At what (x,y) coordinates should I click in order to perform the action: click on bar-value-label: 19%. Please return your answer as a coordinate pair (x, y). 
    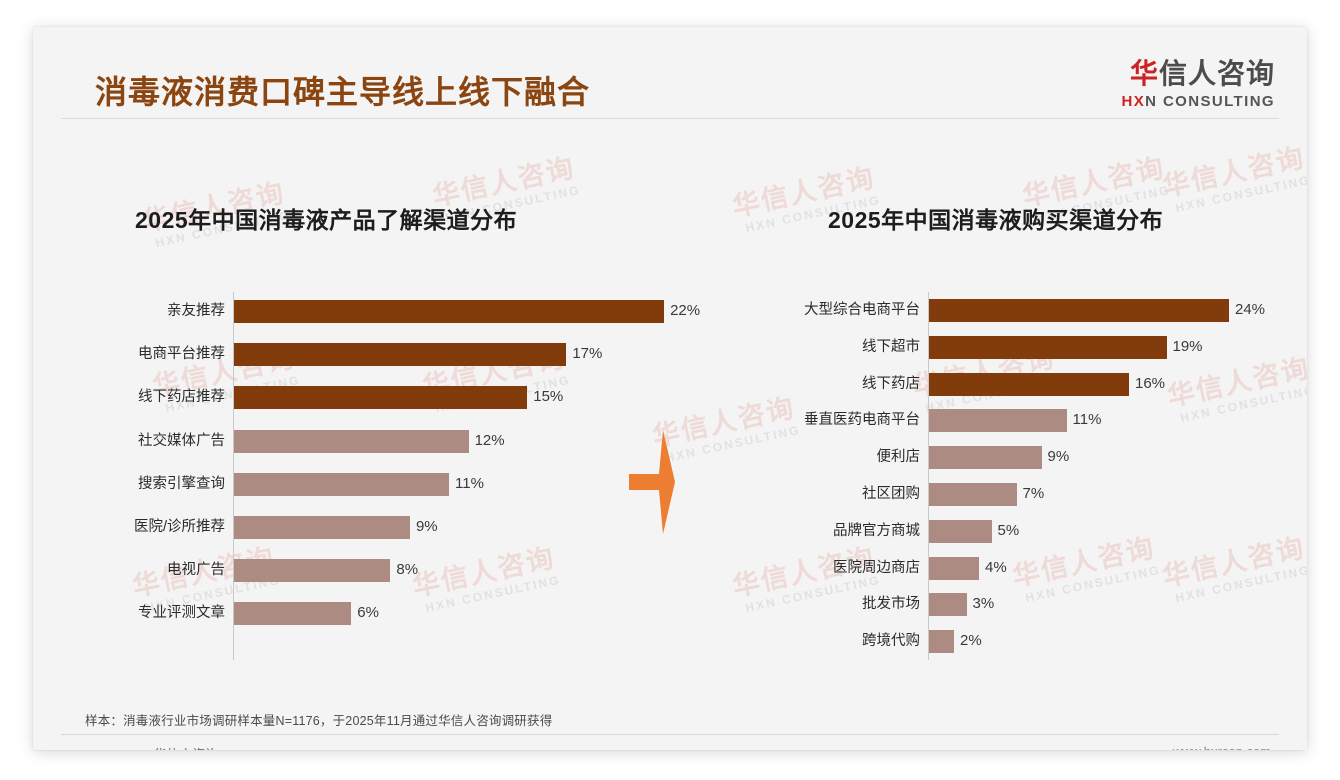
    Looking at the image, I should click on (1187, 346).